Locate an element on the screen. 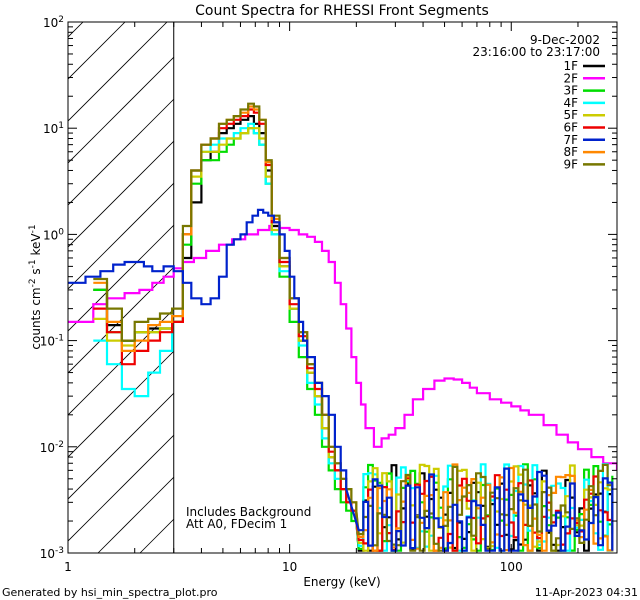 This screenshot has width=640, height=600. legend-label-8F: 8F is located at coordinates (570, 152).